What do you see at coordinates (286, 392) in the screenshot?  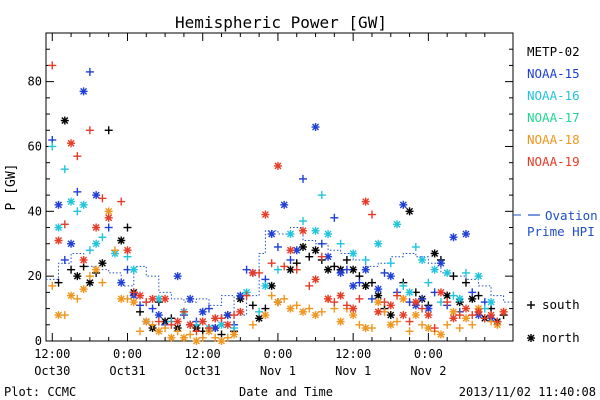 I see `x-axis-label: Date and Time` at bounding box center [286, 392].